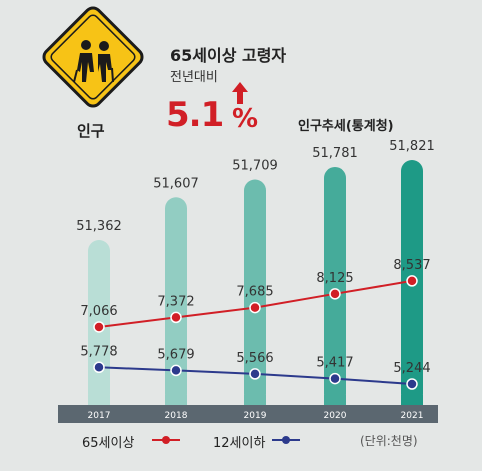 The width and height of the screenshot is (482, 471). Describe the element at coordinates (286, 440) in the screenshot. I see `legend-marker-younger` at that location.